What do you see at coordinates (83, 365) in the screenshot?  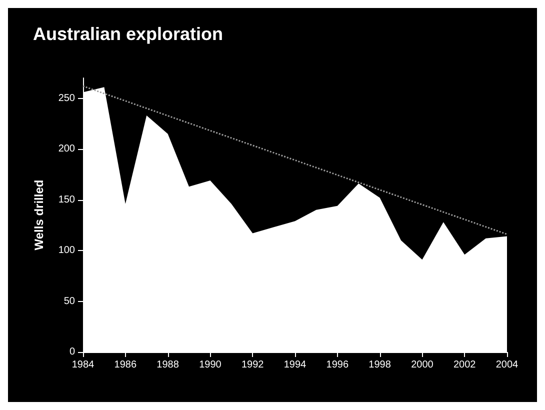 I see `x-tick-label: 1984` at bounding box center [83, 365].